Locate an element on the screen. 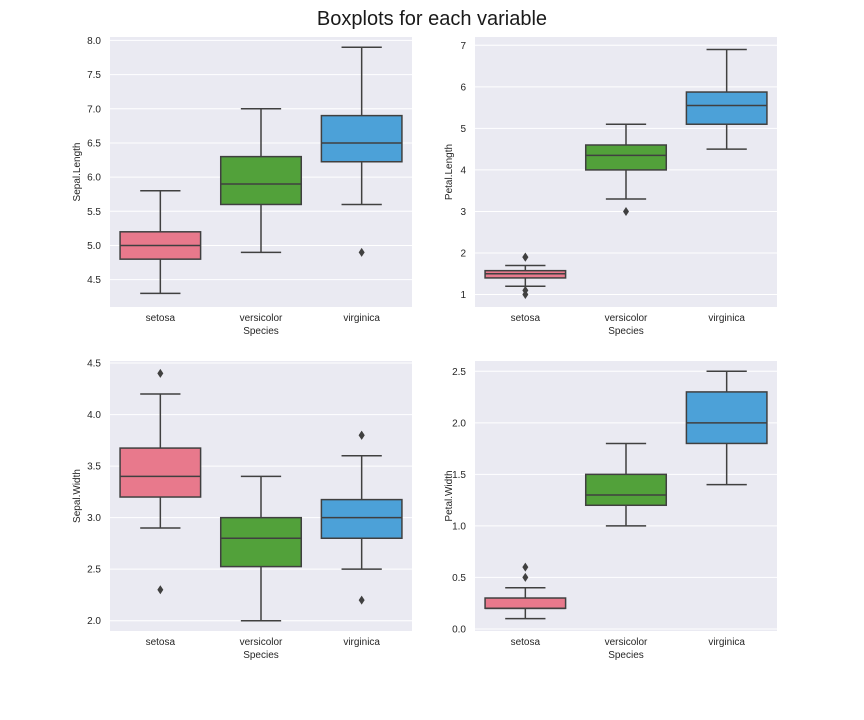 The width and height of the screenshot is (864, 720). y-tick-label: 0.5 is located at coordinates (459, 578).